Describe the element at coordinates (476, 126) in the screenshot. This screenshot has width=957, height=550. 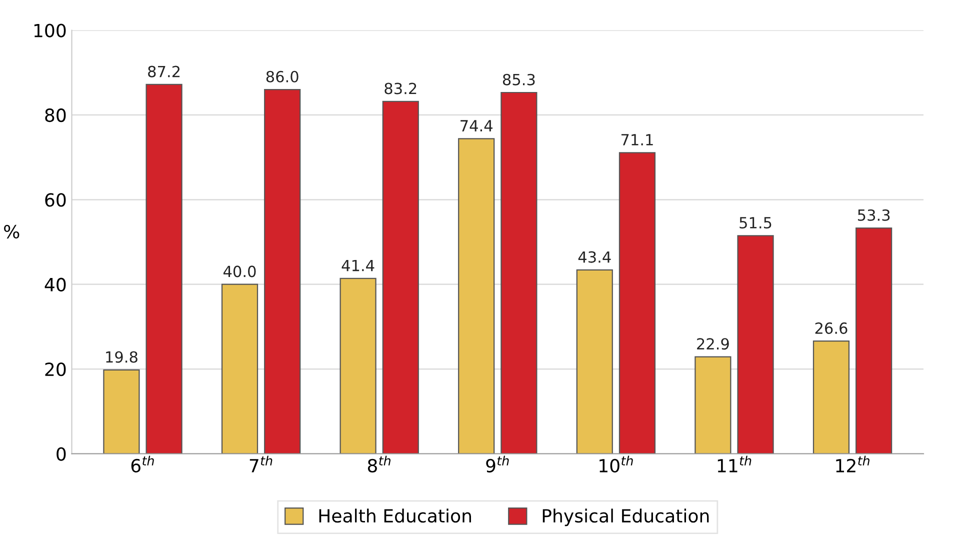
I see `data-label: 74.4` at that location.